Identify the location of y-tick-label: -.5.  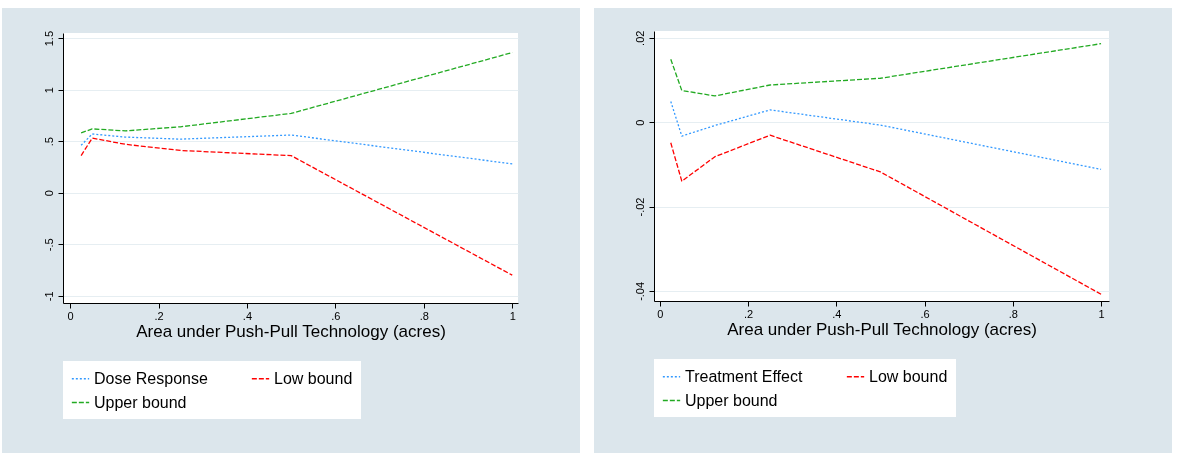
(48, 245).